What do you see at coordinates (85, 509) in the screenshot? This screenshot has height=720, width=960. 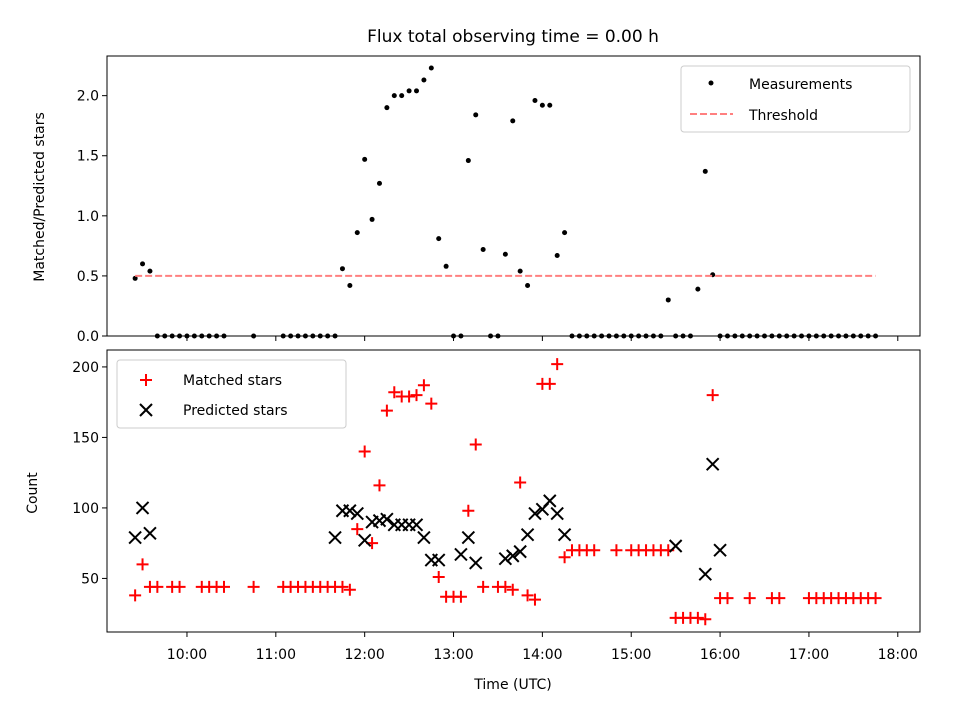 I see `bottom-ytick-label: 100` at bounding box center [85, 509].